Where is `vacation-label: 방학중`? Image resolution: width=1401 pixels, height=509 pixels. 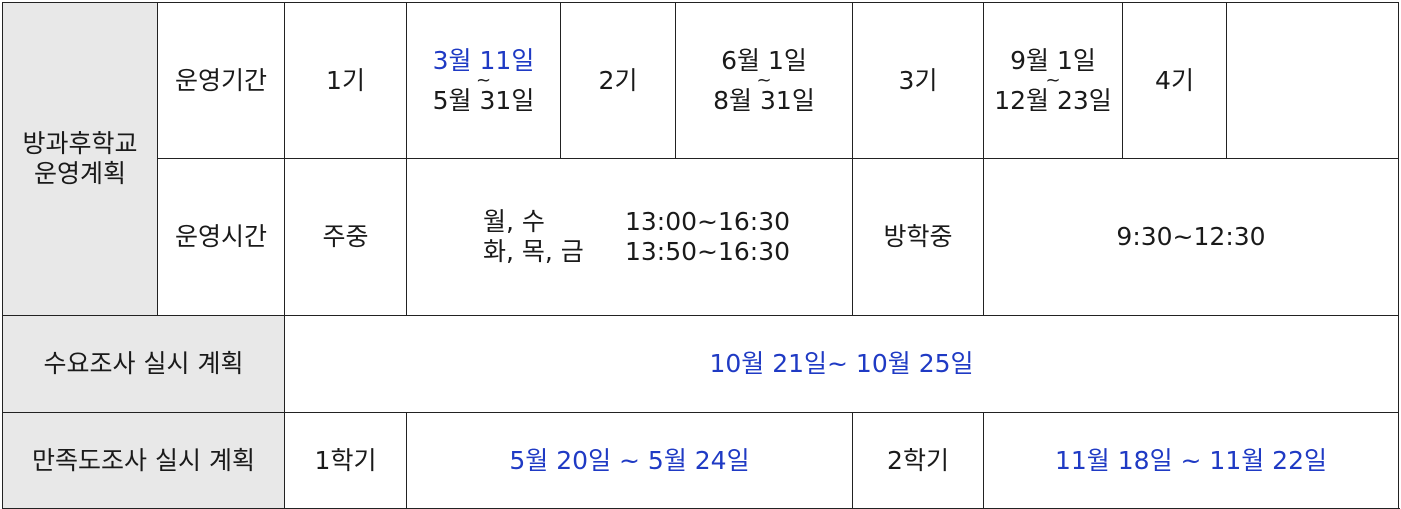
vacation-label: 방학중 is located at coordinates (918, 237).